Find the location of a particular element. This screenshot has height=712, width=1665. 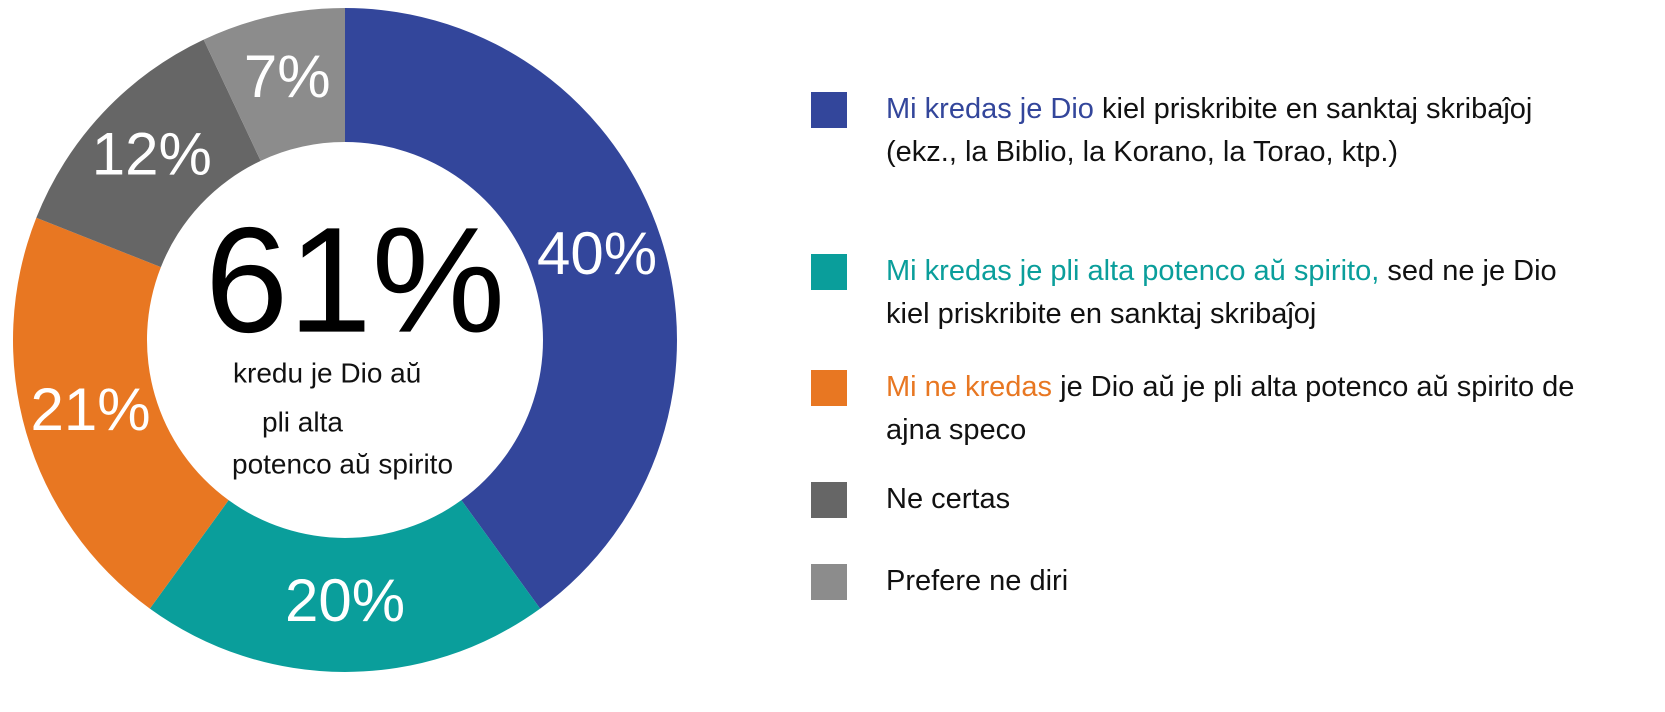

legend-text: Prefere ne diri is located at coordinates (1236, 581).